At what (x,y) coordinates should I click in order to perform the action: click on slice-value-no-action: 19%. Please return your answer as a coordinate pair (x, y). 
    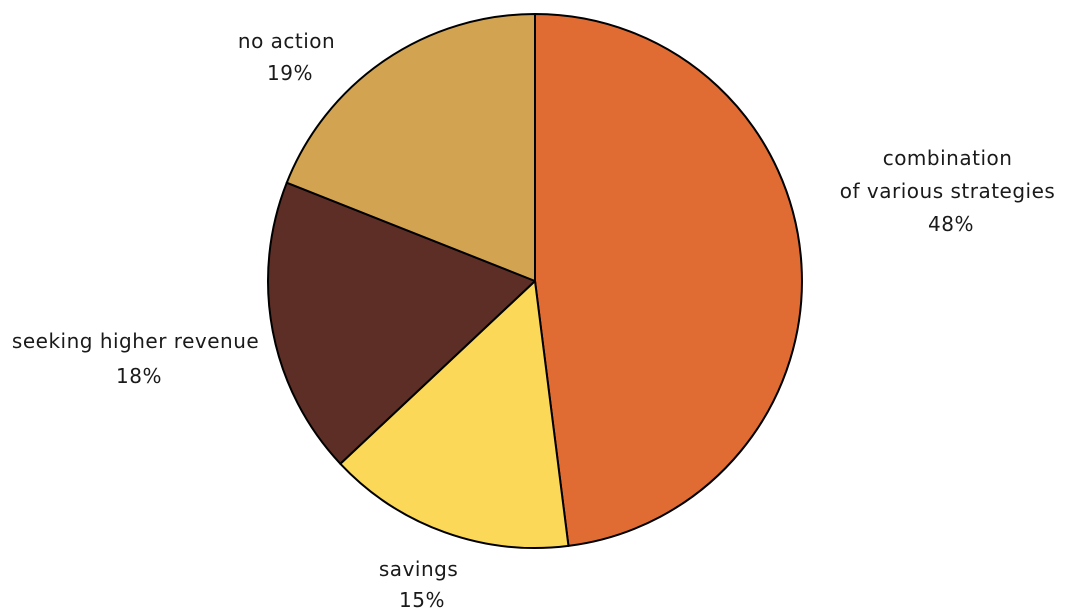
    Looking at the image, I should click on (290, 73).